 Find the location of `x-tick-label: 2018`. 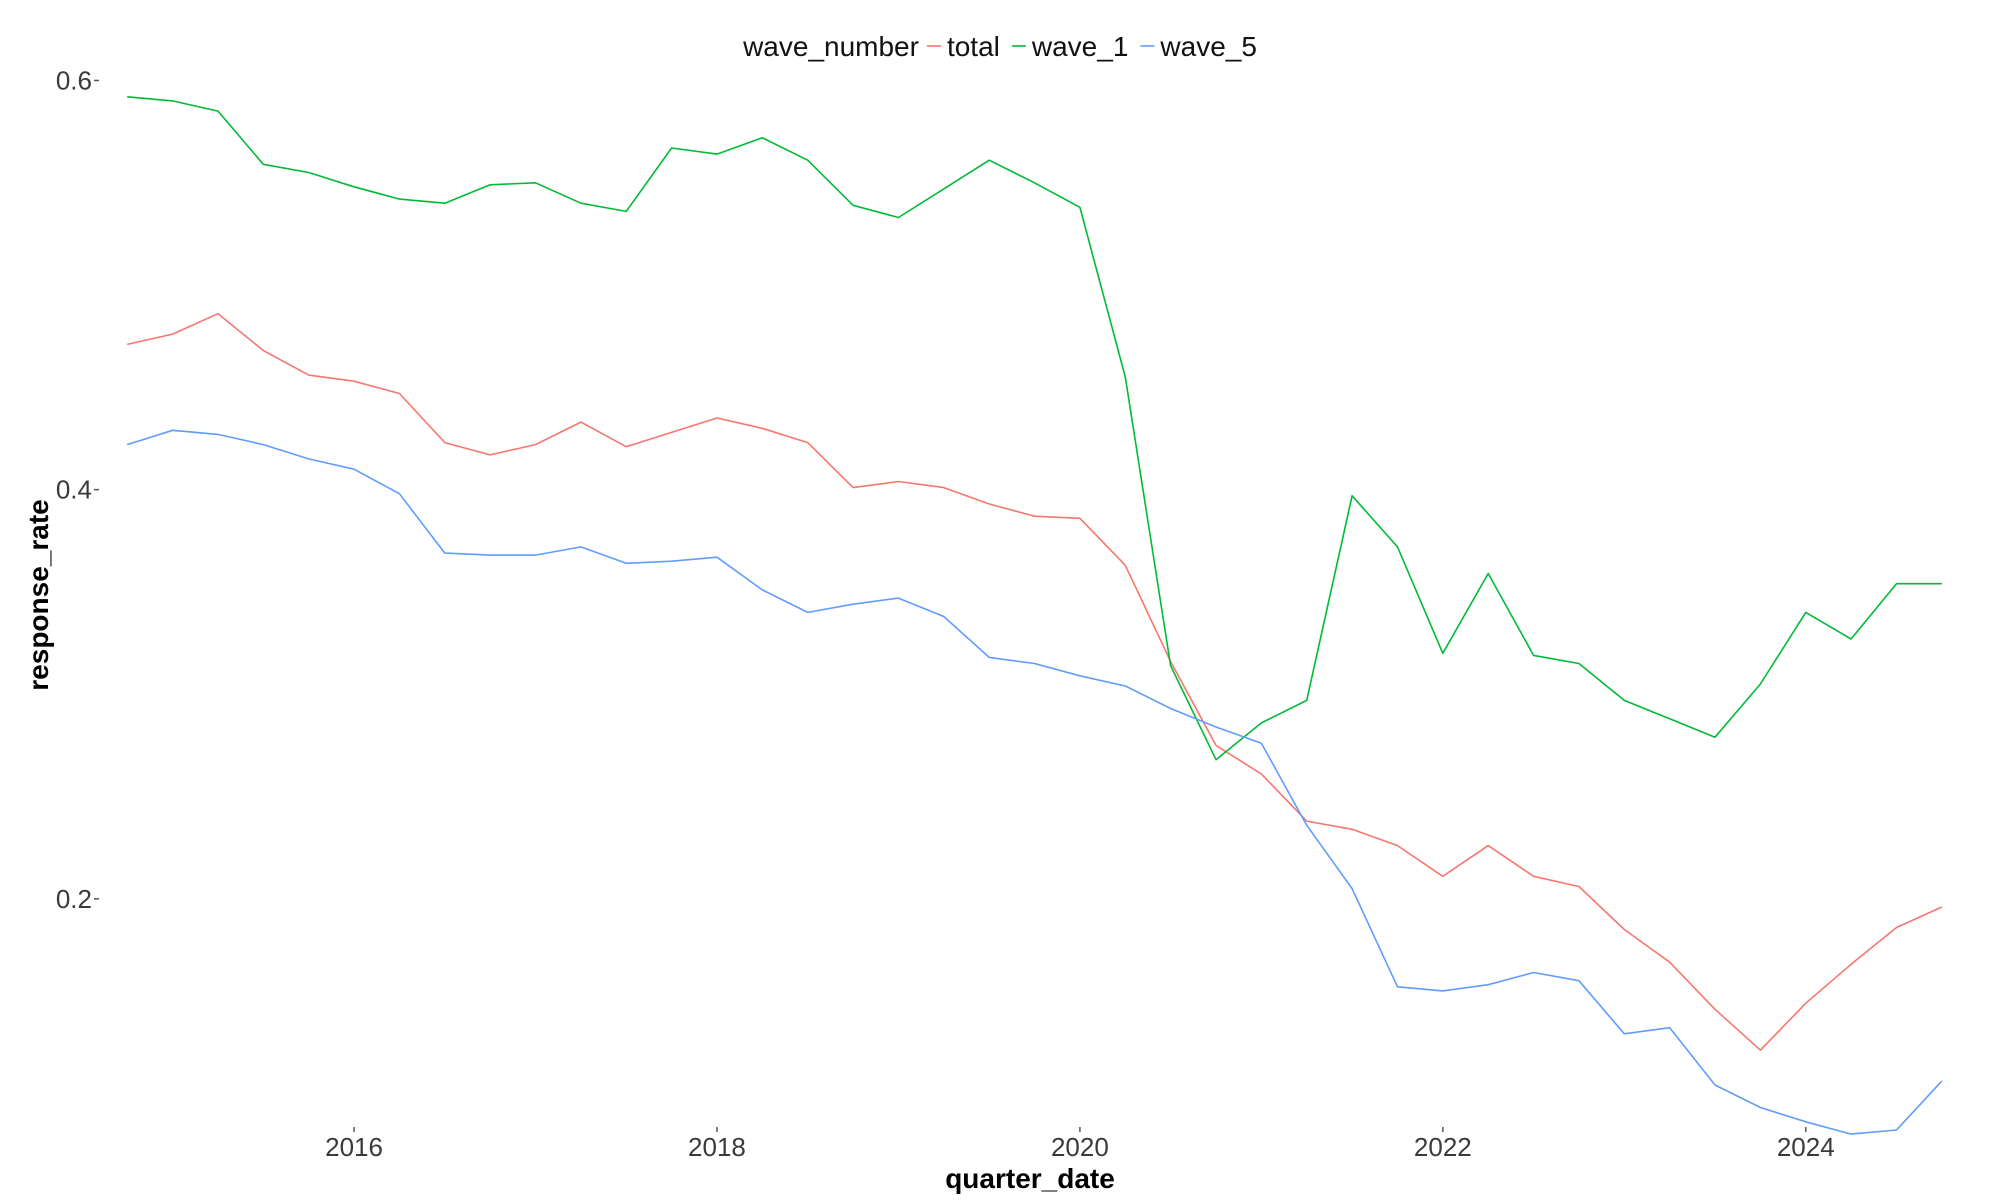

x-tick-label: 2018 is located at coordinates (717, 1147).